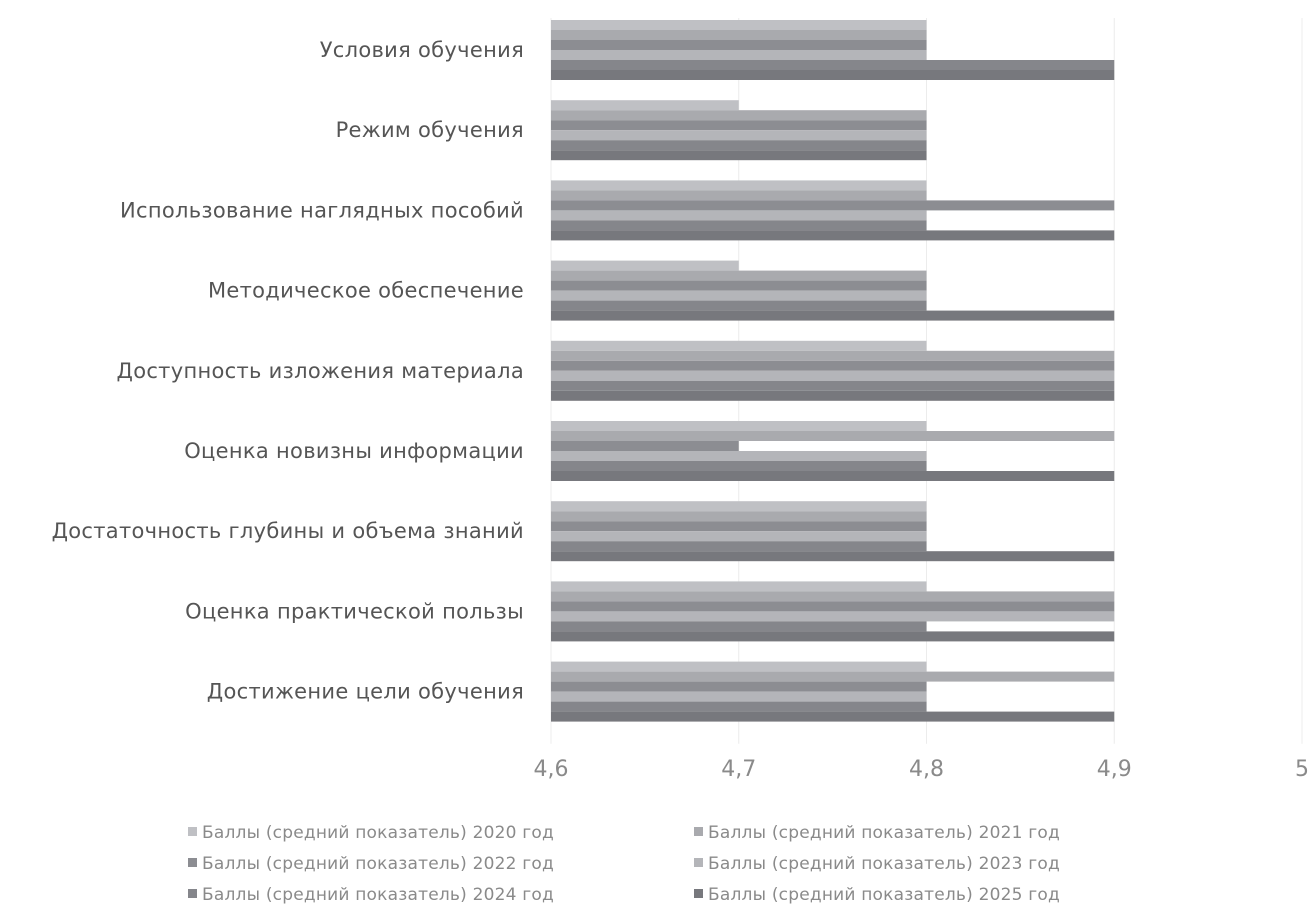  What do you see at coordinates (738, 769) in the screenshot?
I see `x-tick-label: 4,7` at bounding box center [738, 769].